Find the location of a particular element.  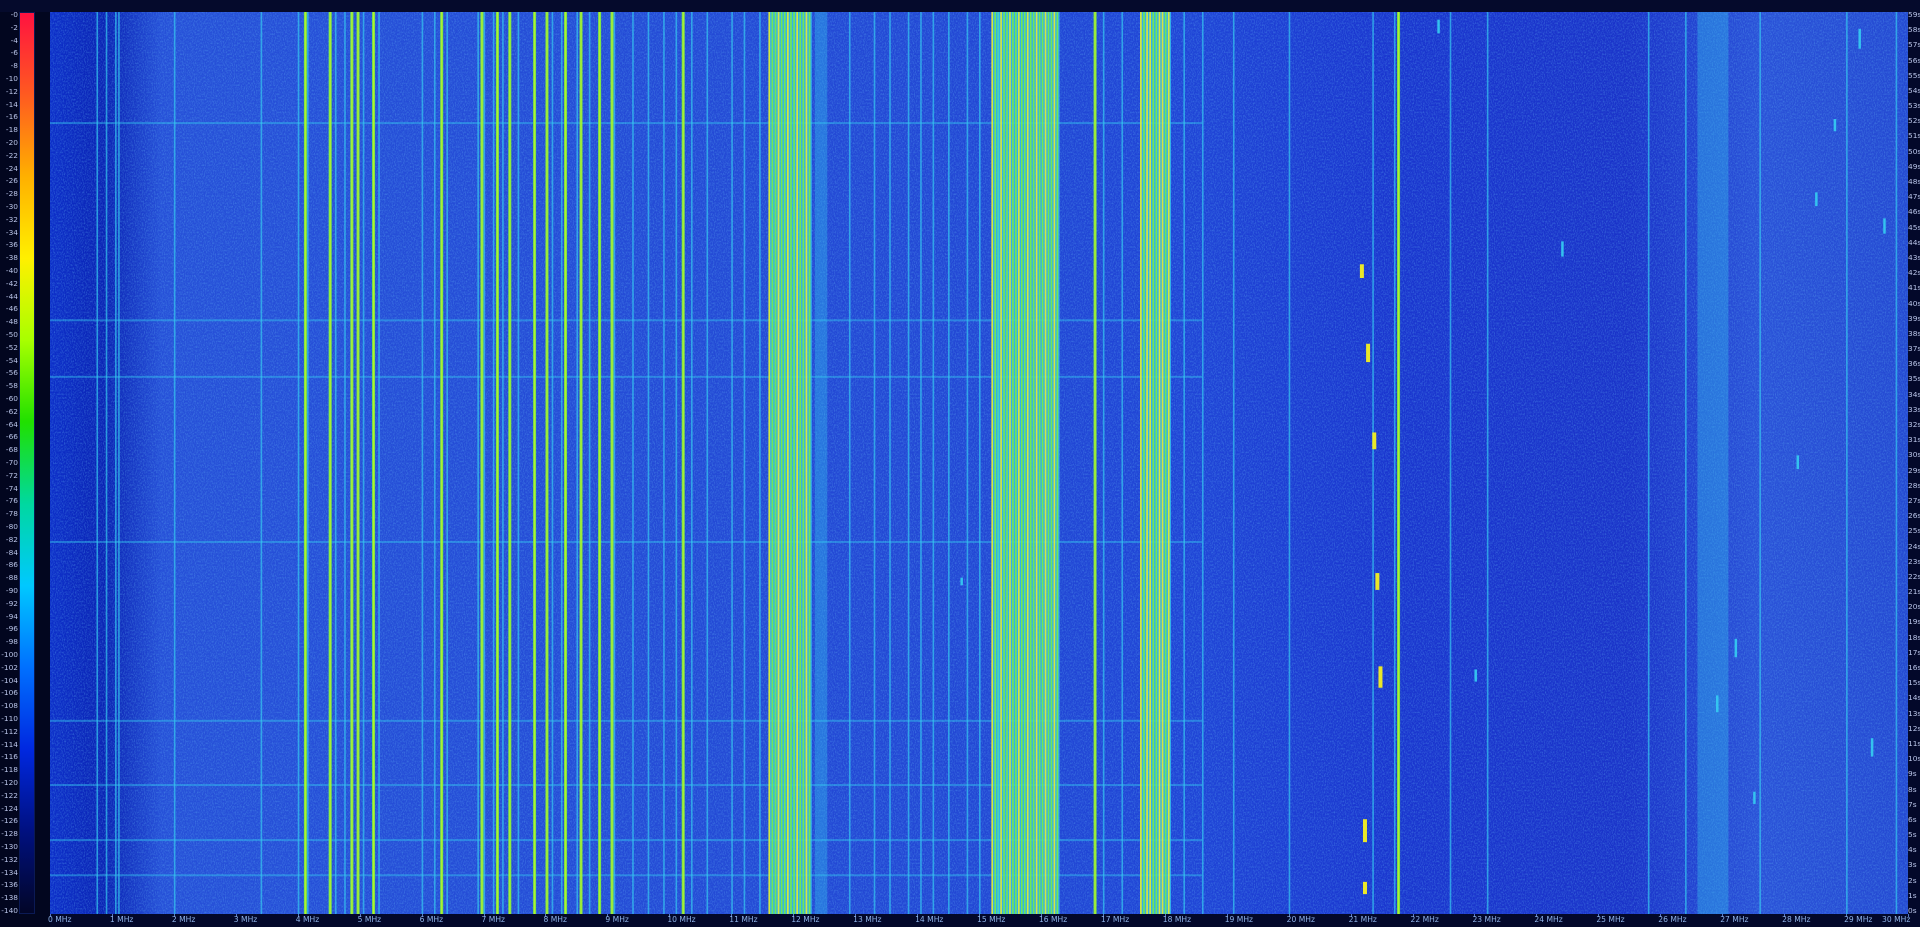

time-tick-label: 43s is located at coordinates (1914, 258).